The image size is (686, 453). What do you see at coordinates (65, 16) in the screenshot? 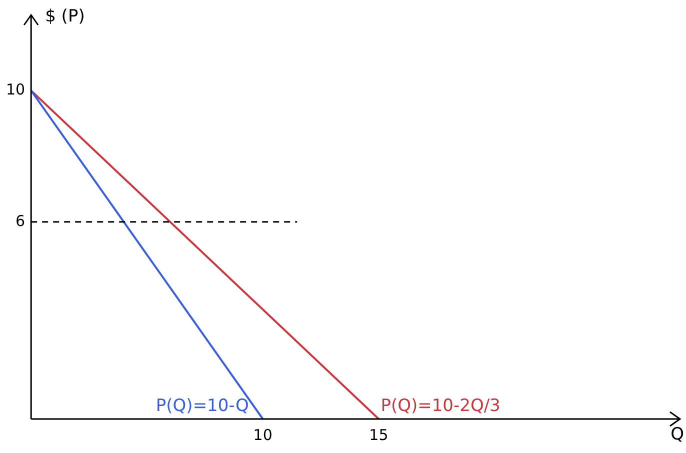
I see `y-axis-title: $ (P)` at bounding box center [65, 16].